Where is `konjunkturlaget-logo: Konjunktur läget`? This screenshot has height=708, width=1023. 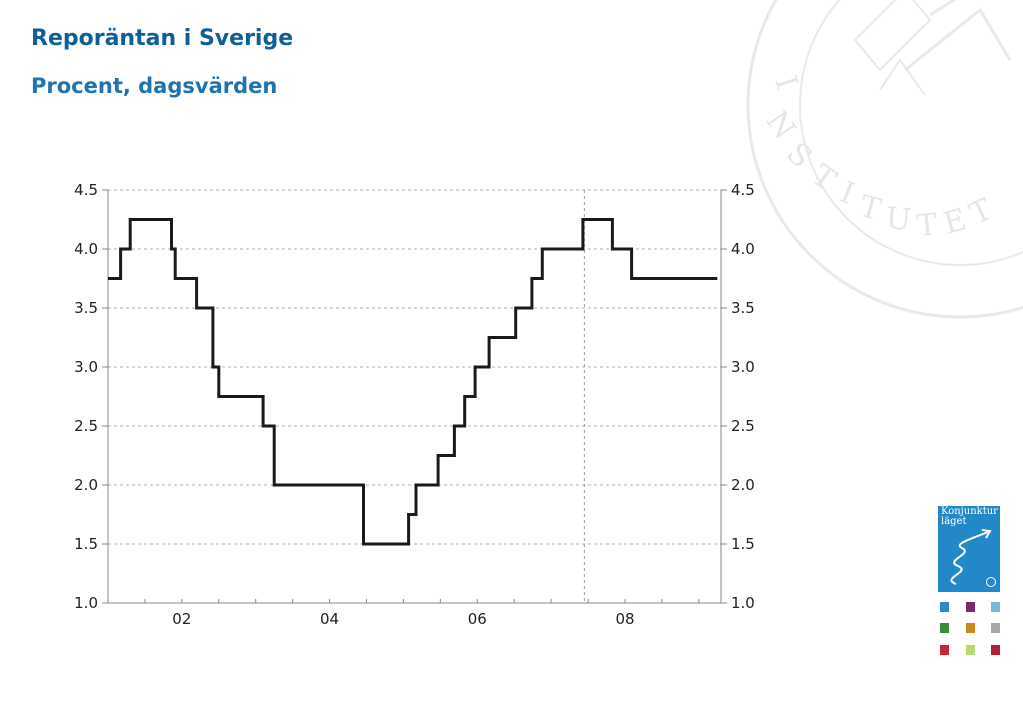
konjunkturlaget-logo: Konjunktur läget is located at coordinates (969, 549).